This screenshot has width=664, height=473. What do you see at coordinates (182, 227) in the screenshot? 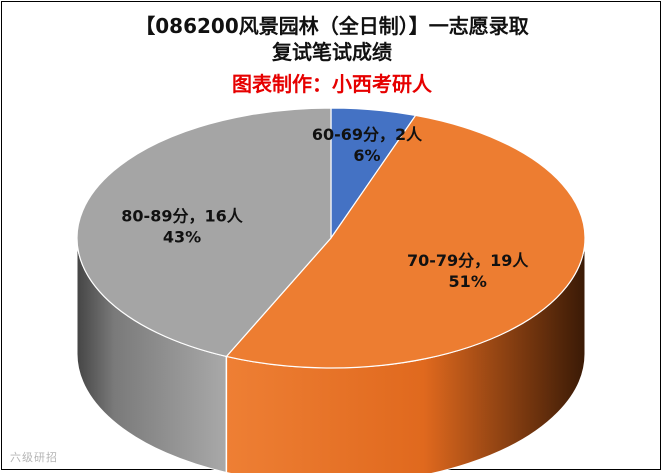
I see `slice-label-3: 80-89分，16人 43%` at bounding box center [182, 227].